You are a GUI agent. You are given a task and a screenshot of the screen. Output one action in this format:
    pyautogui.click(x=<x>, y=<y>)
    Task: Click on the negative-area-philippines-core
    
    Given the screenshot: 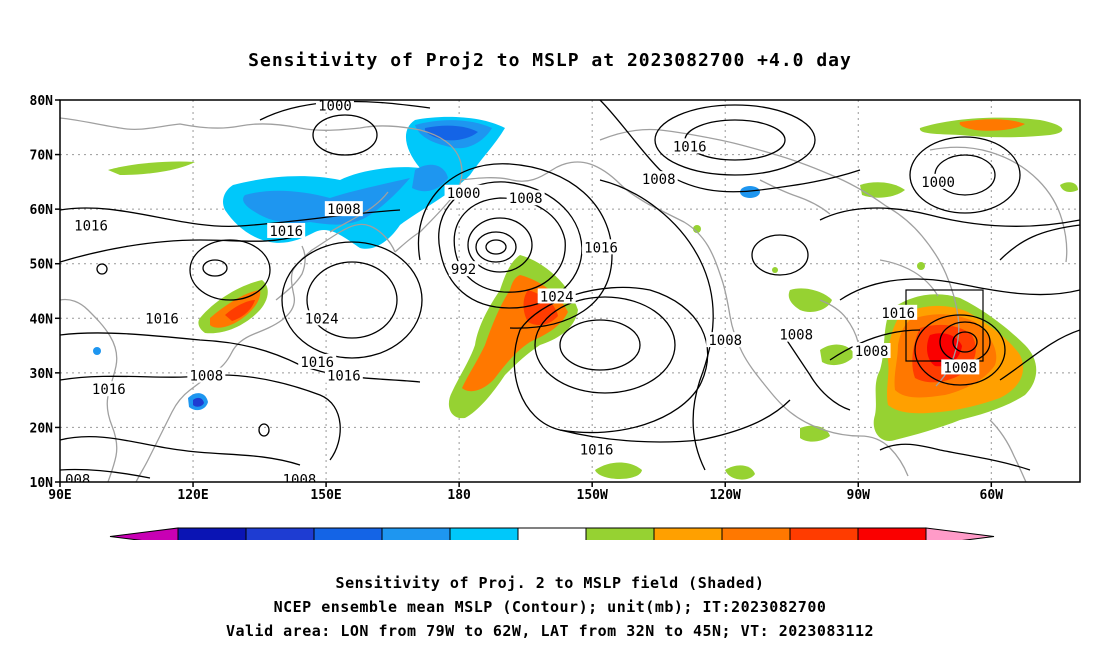 What is the action you would take?
    pyautogui.click(x=198, y=402)
    